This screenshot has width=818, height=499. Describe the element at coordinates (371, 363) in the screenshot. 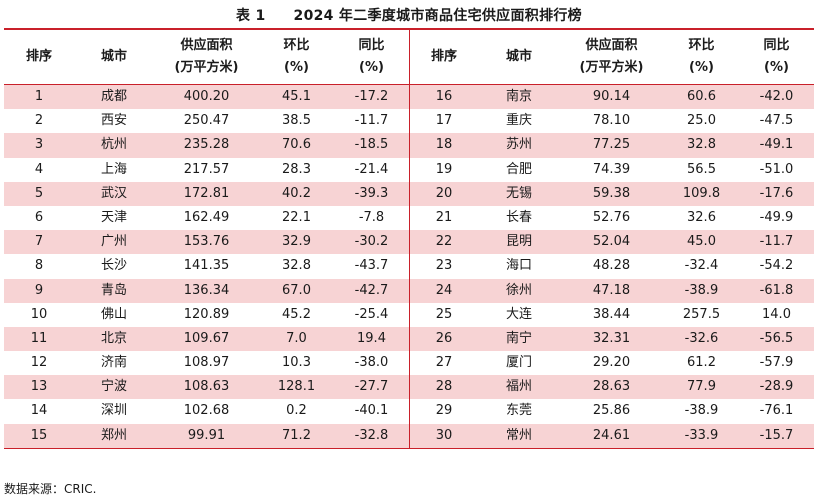

I see `cell-yoy-change: -38.0` at that location.